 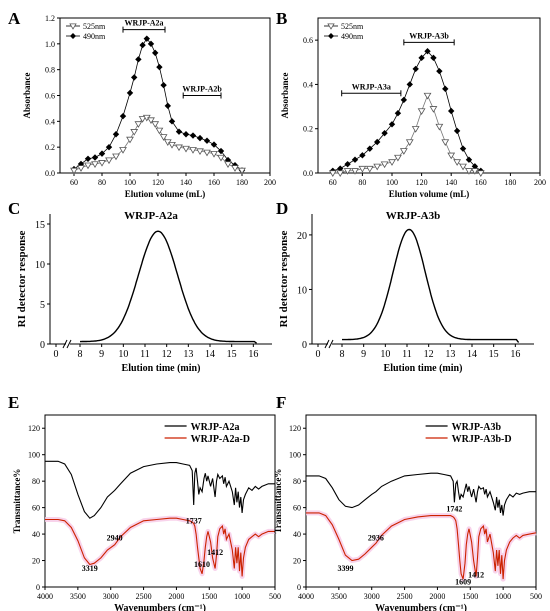 I want to click on x-tick-label: 9, so click(x=363, y=354).